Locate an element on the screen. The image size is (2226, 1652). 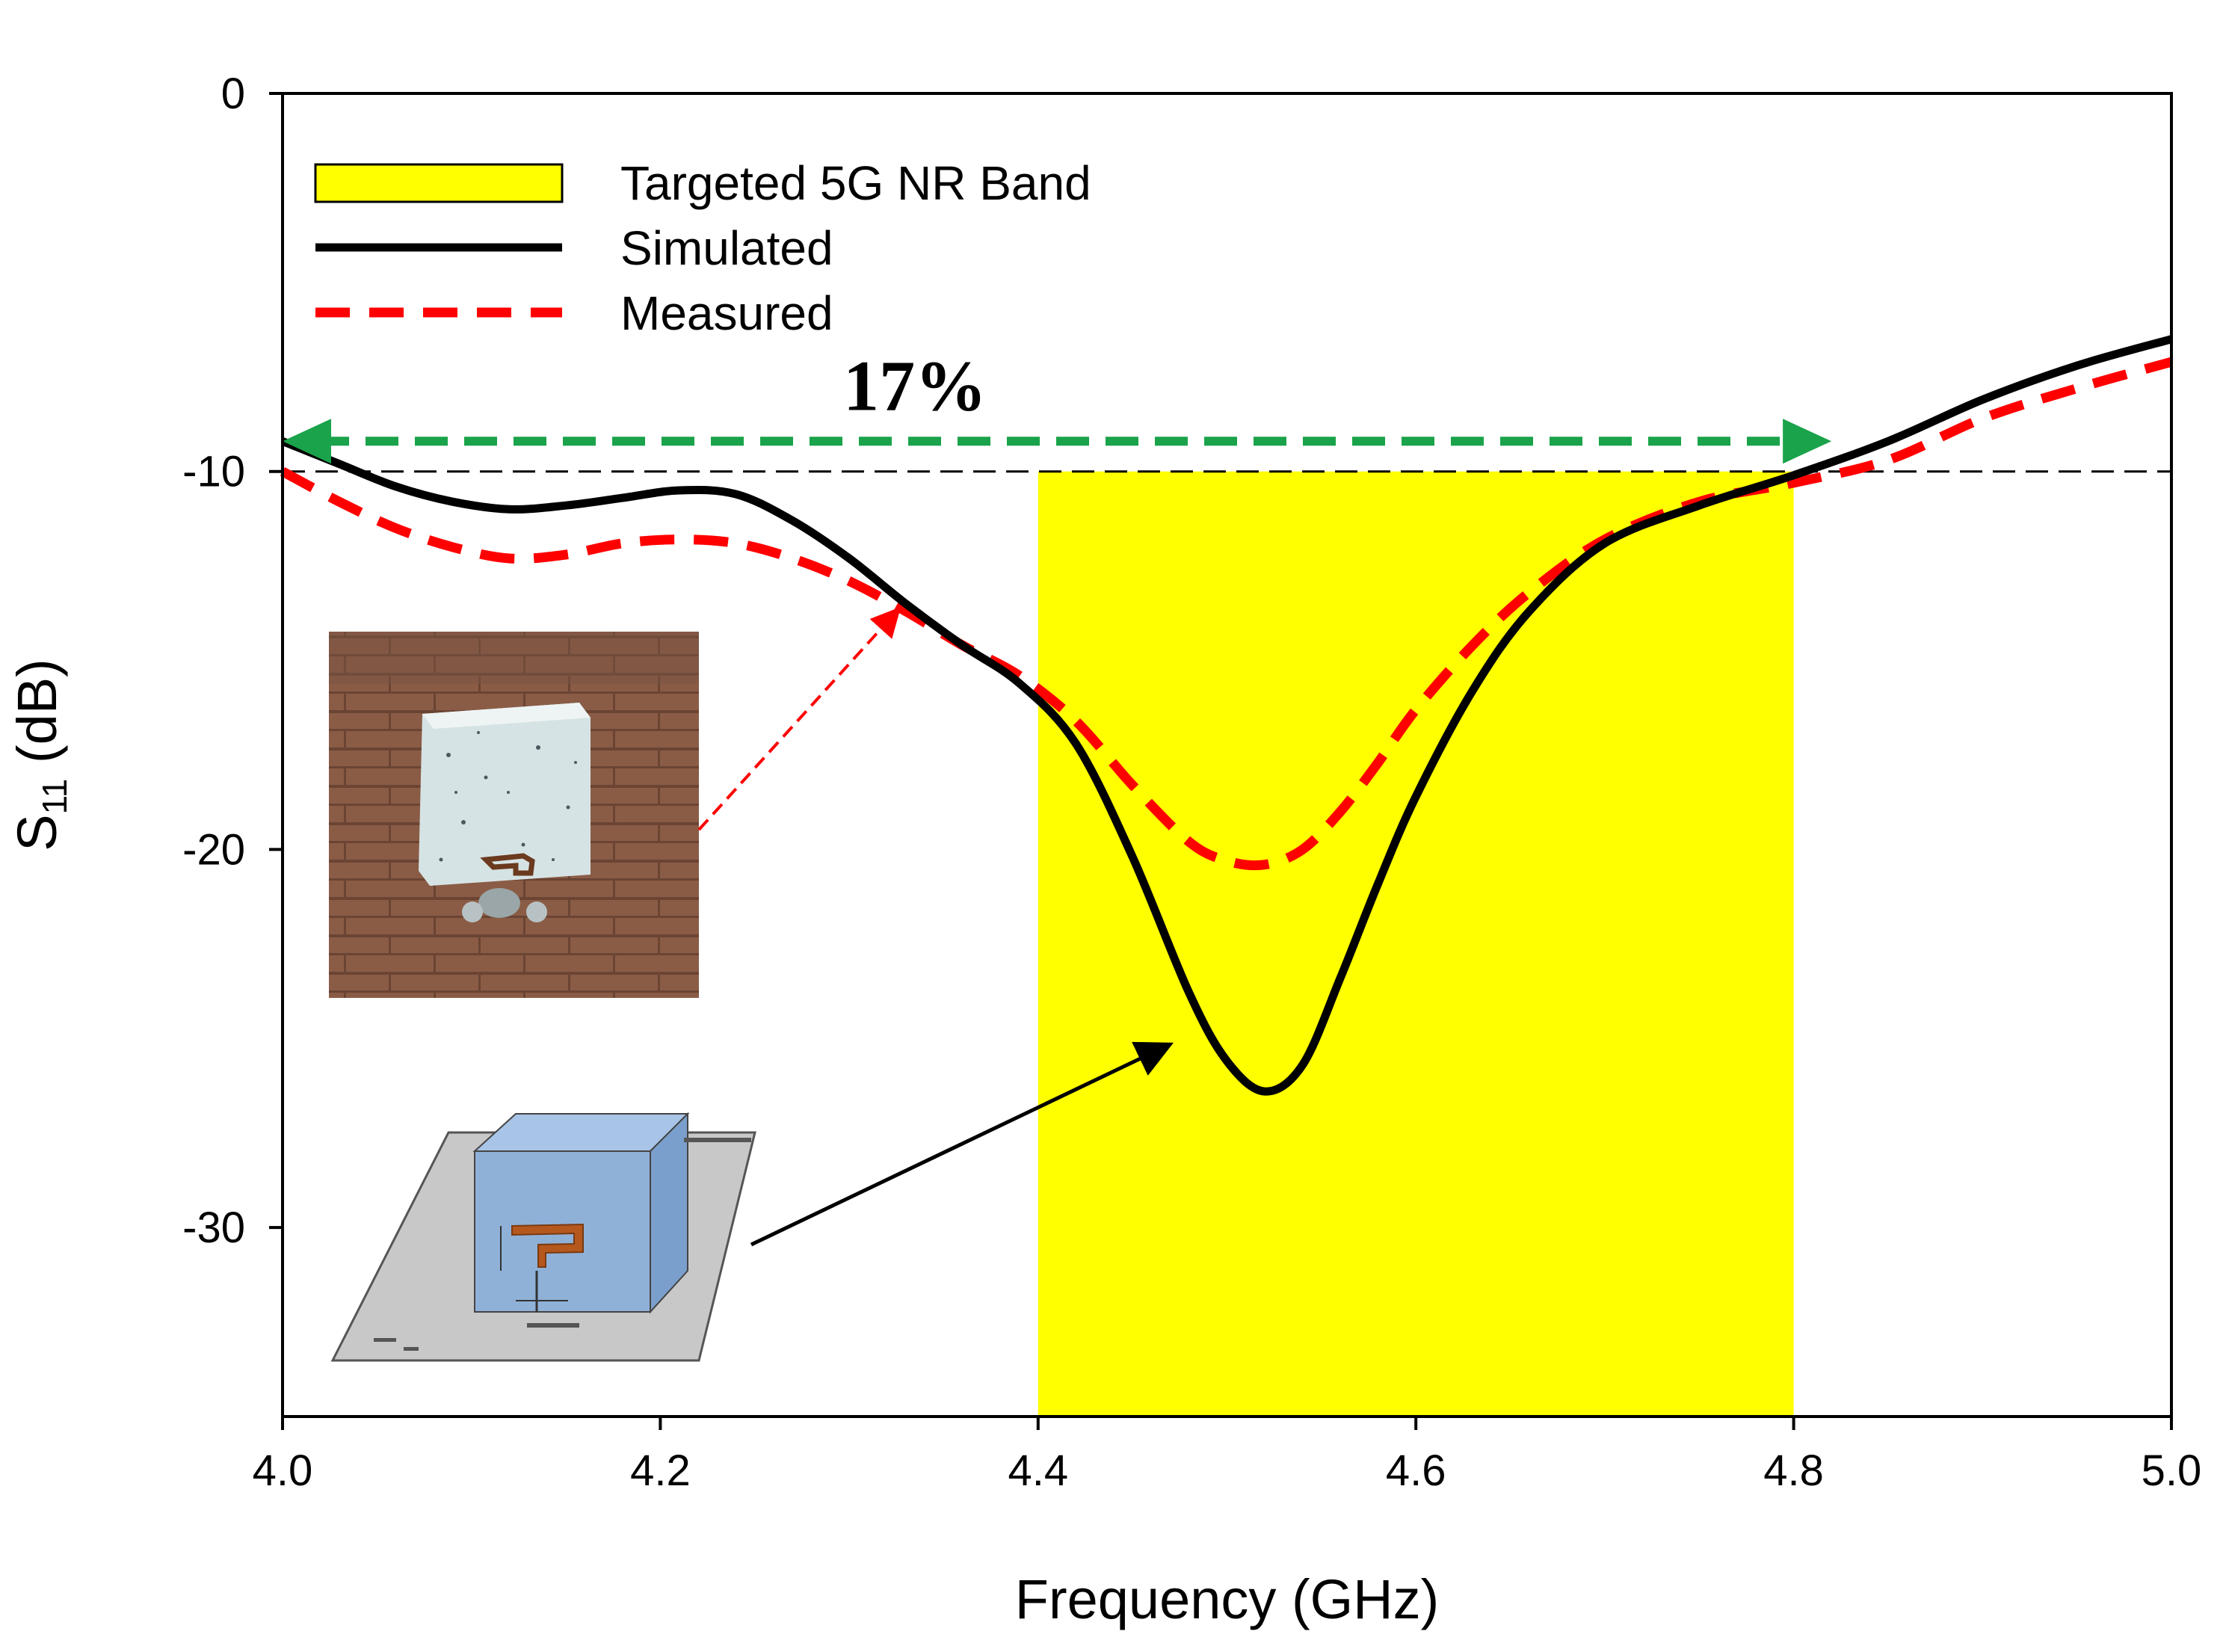
x-tick-label: 4.8 is located at coordinates (1793, 1470).